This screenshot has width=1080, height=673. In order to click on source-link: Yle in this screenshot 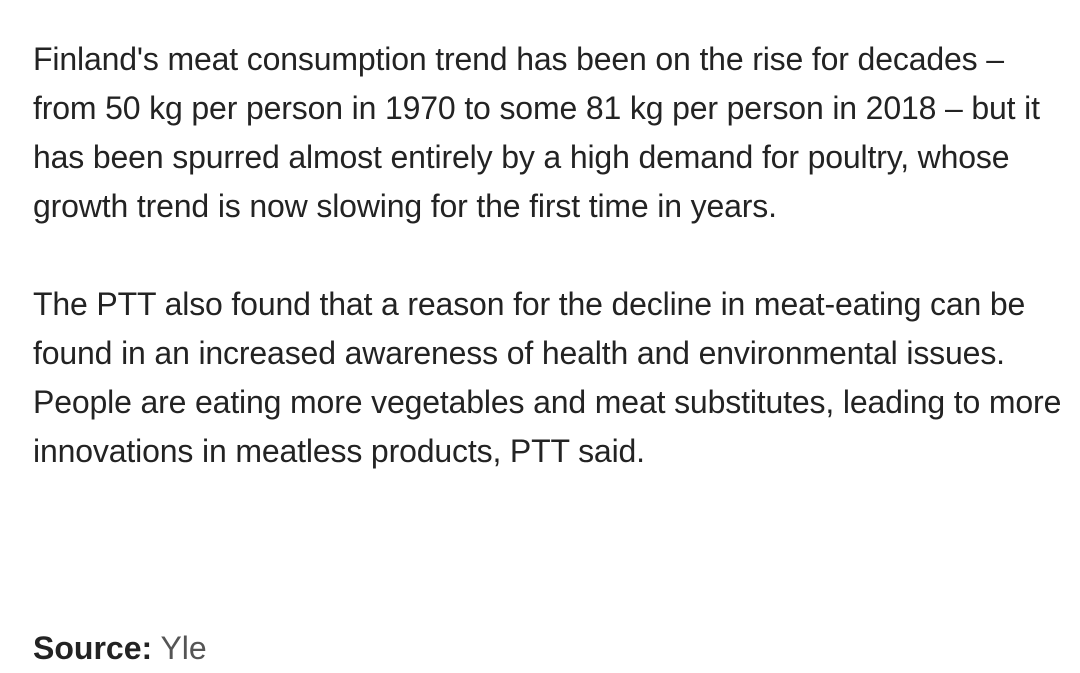, I will do `click(183, 648)`.